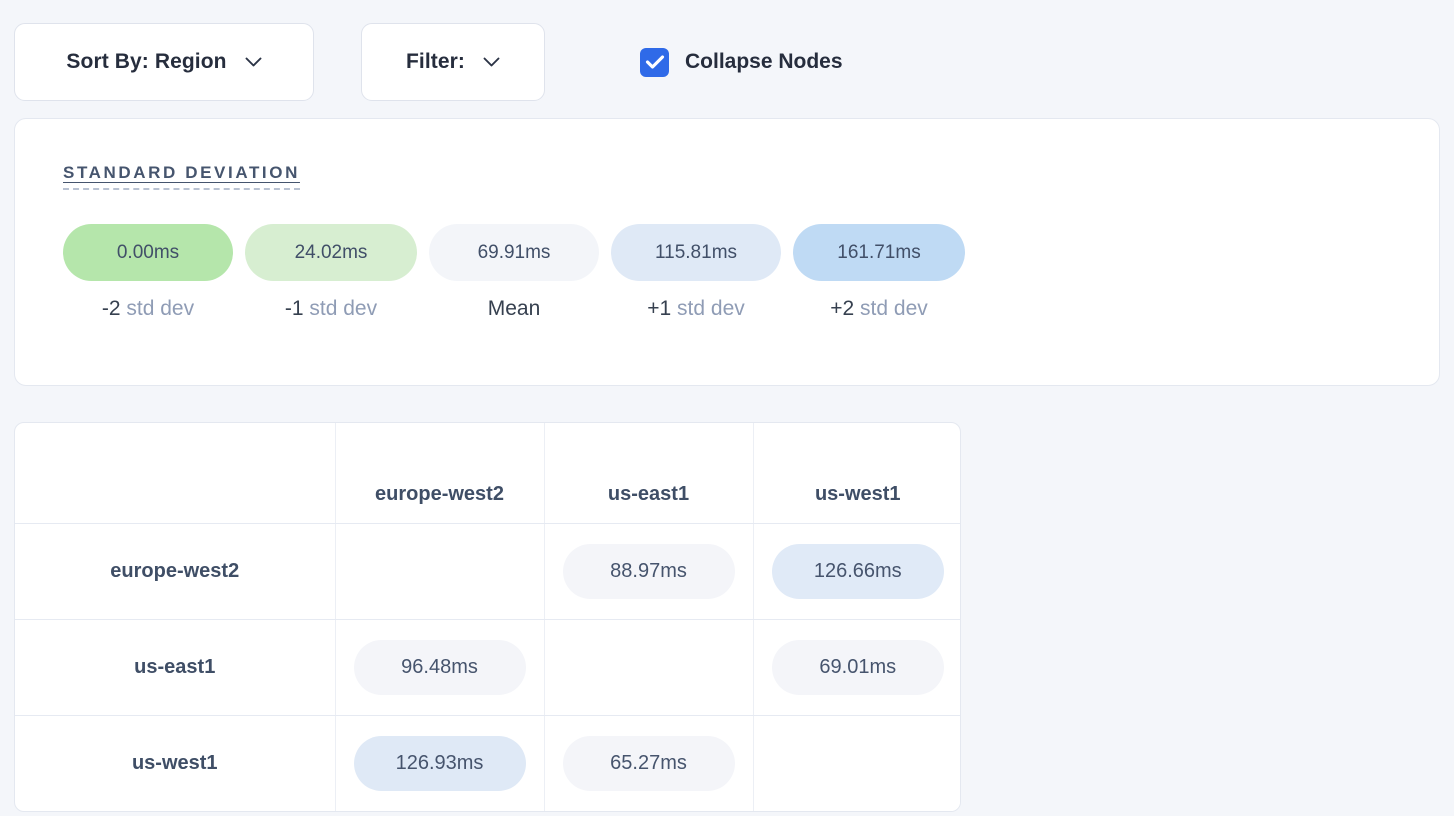 Image resolution: width=1454 pixels, height=816 pixels. Describe the element at coordinates (879, 308) in the screenshot. I see `std-dev-step-label: +2 std dev` at that location.